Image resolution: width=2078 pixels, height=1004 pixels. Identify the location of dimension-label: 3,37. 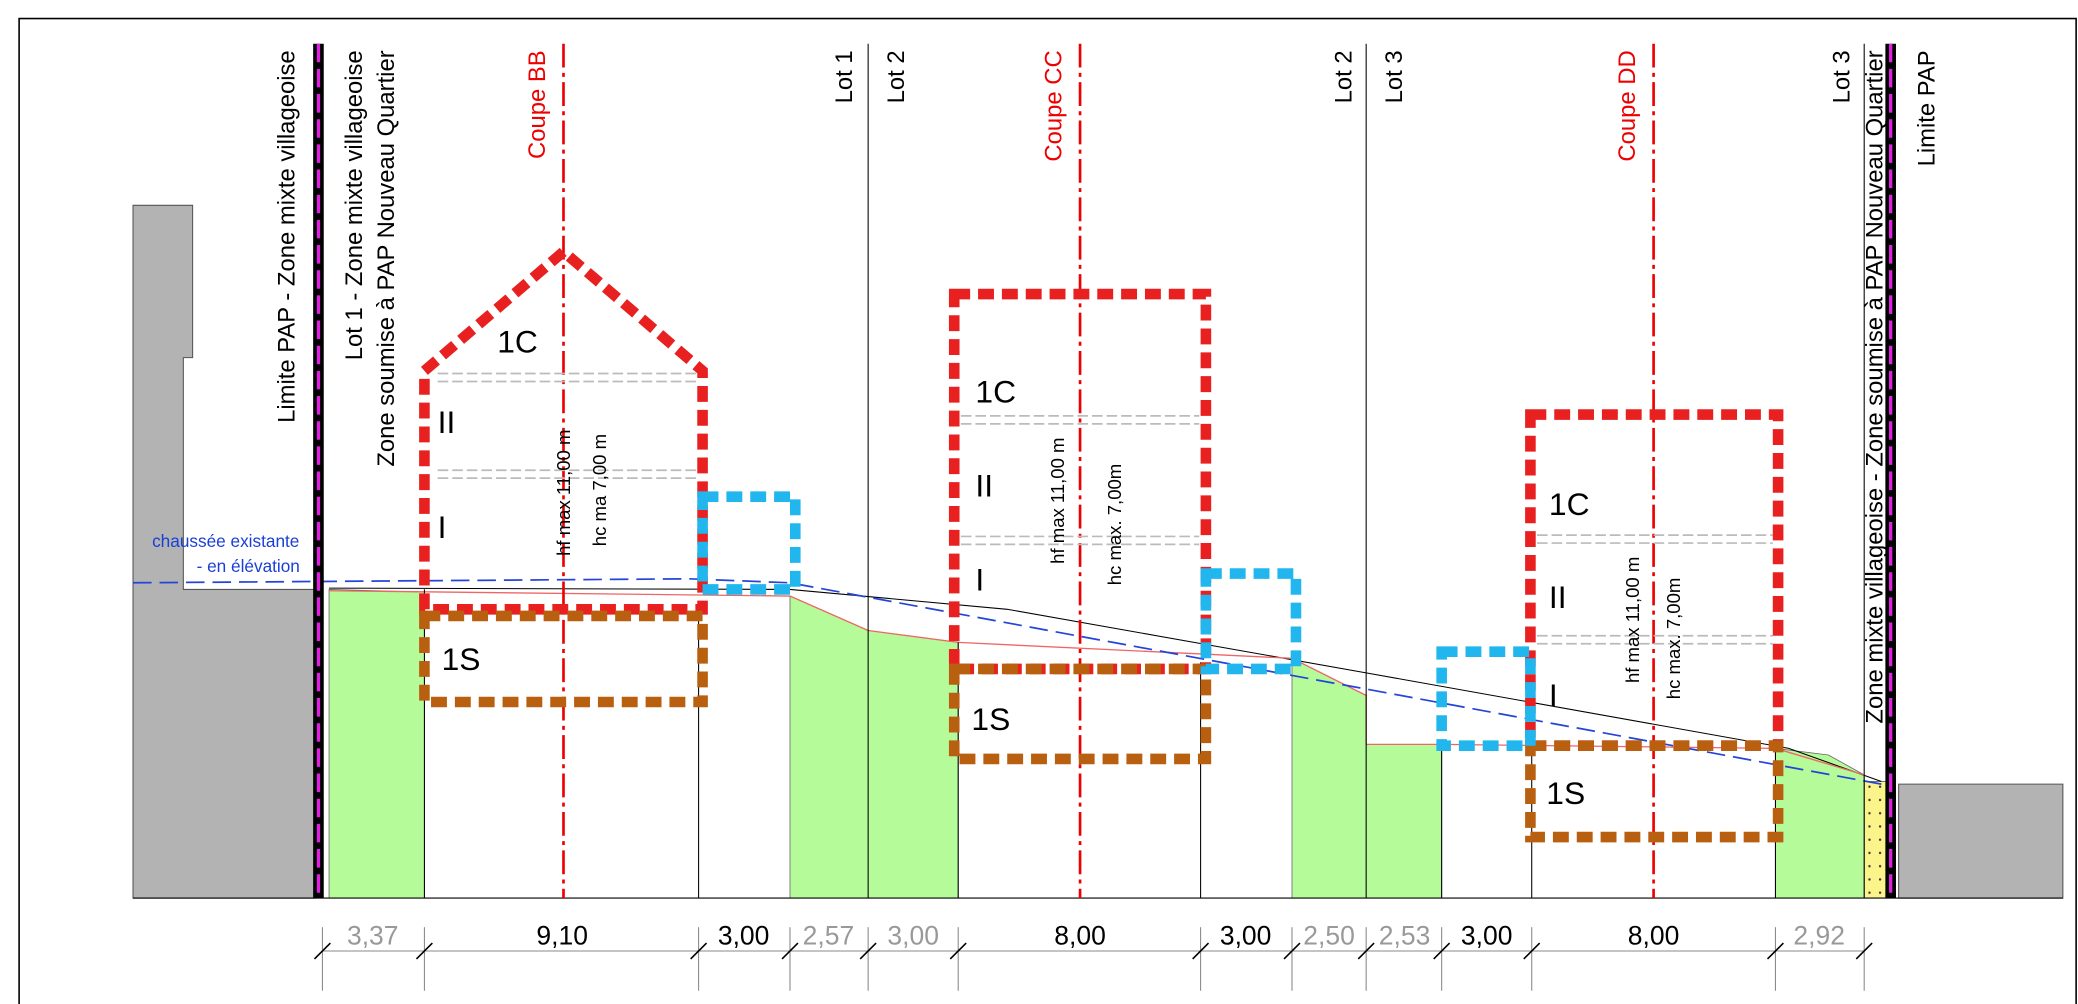
(373, 935).